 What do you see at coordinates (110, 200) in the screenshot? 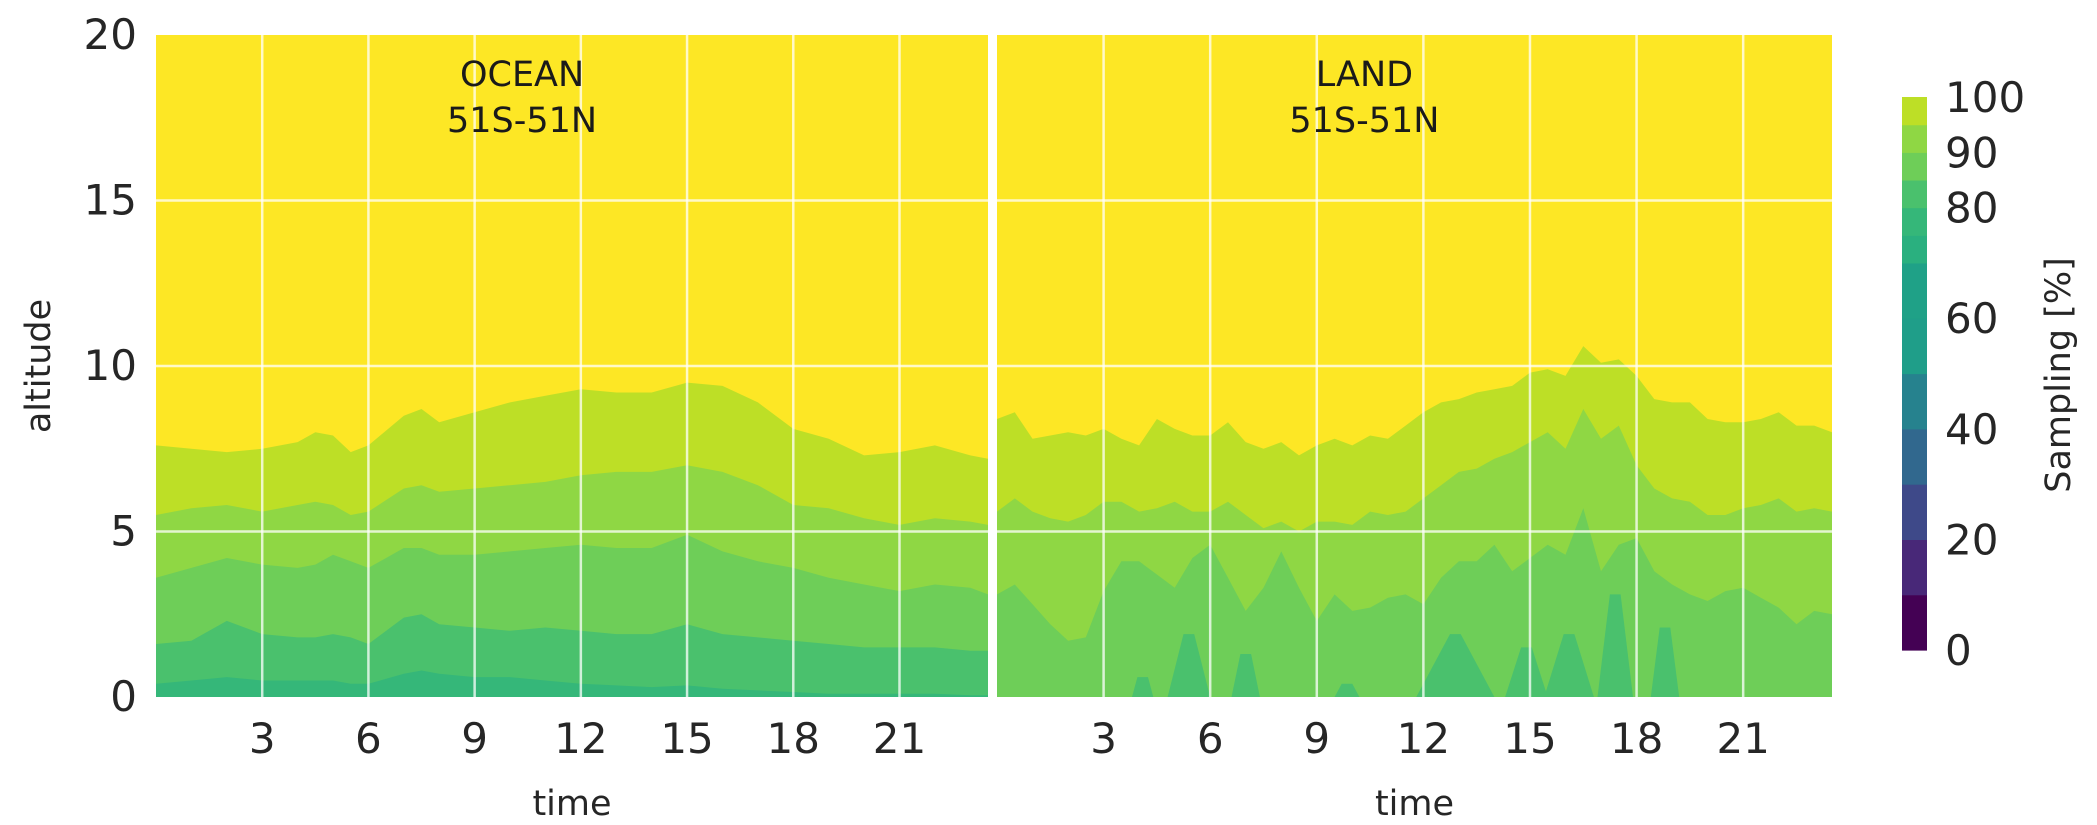
I see `y-tick-label: 15` at bounding box center [110, 200].